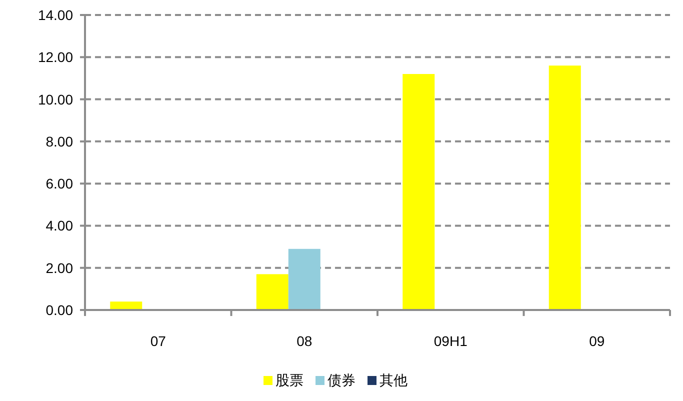 This screenshot has width=683, height=401. Describe the element at coordinates (60, 268) in the screenshot. I see `y-tick-label: 2.00` at that location.